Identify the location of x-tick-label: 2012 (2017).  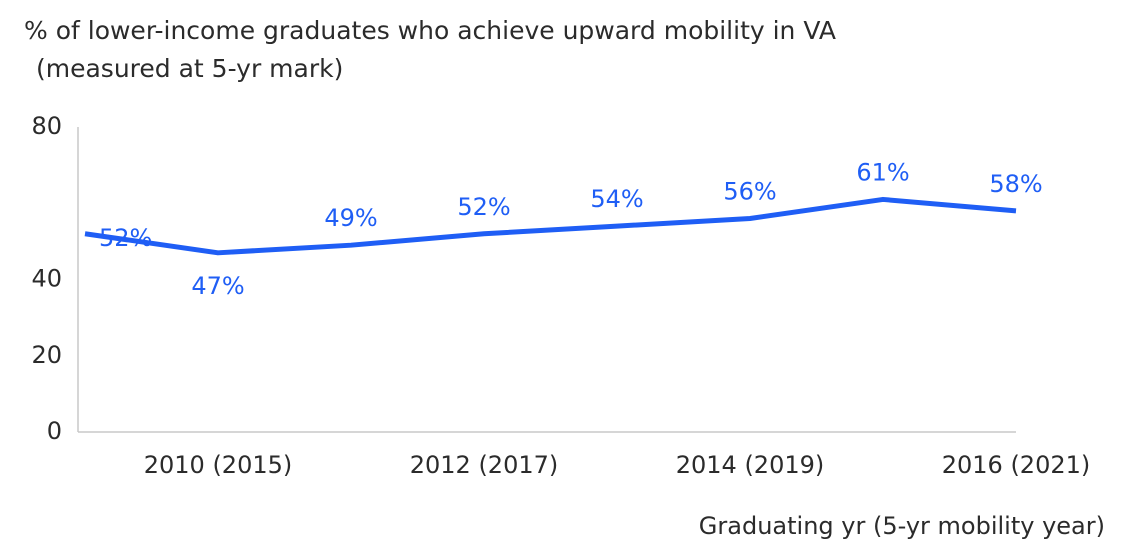
(484, 465).